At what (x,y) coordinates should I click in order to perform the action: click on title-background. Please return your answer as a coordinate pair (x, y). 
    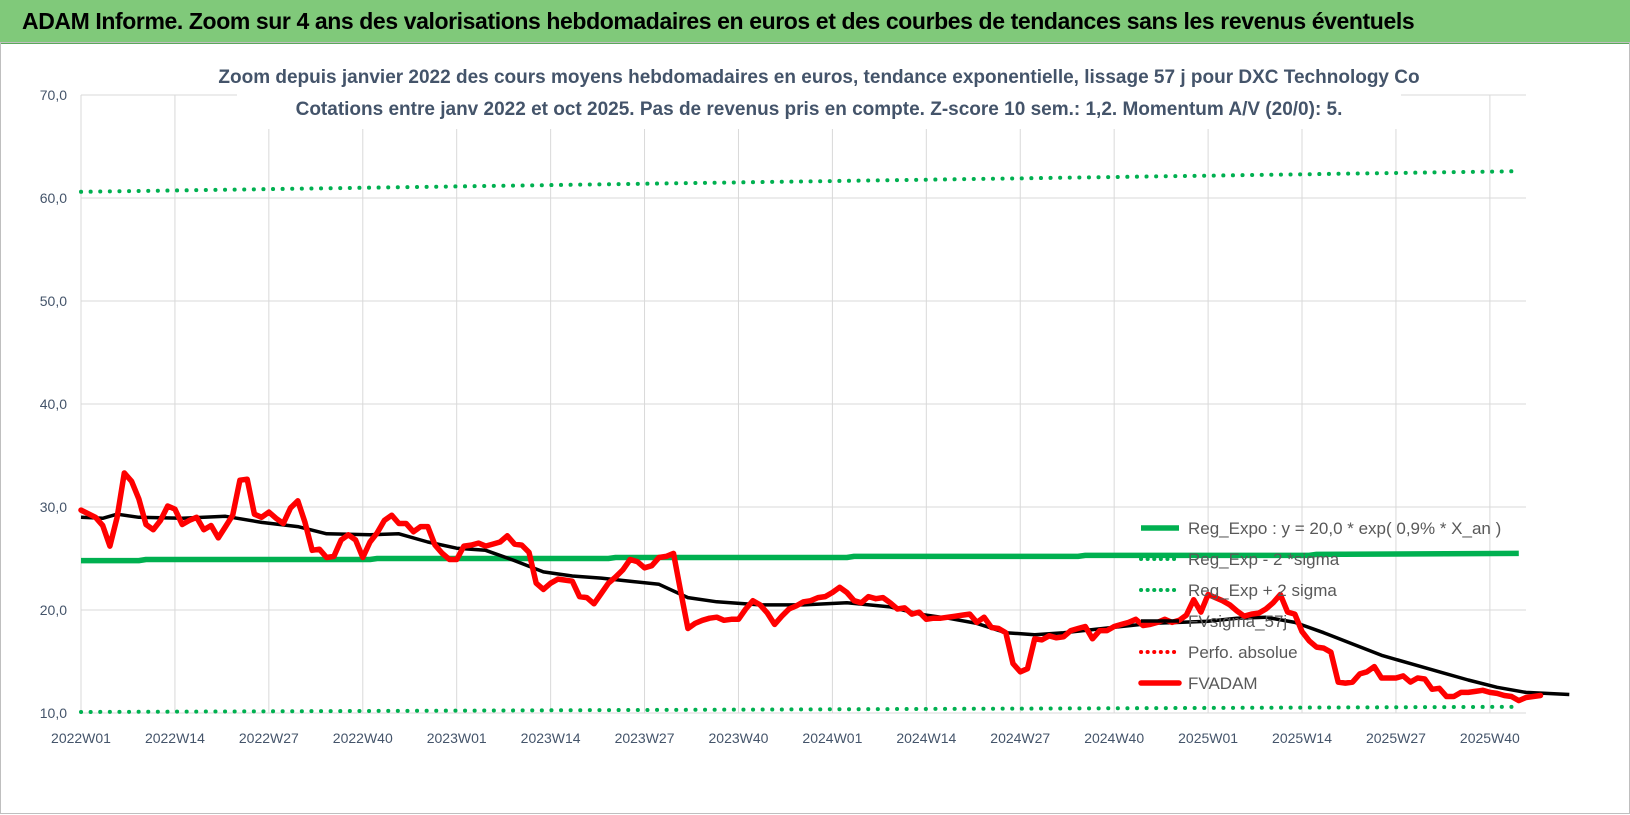
    Looking at the image, I should click on (819, 90).